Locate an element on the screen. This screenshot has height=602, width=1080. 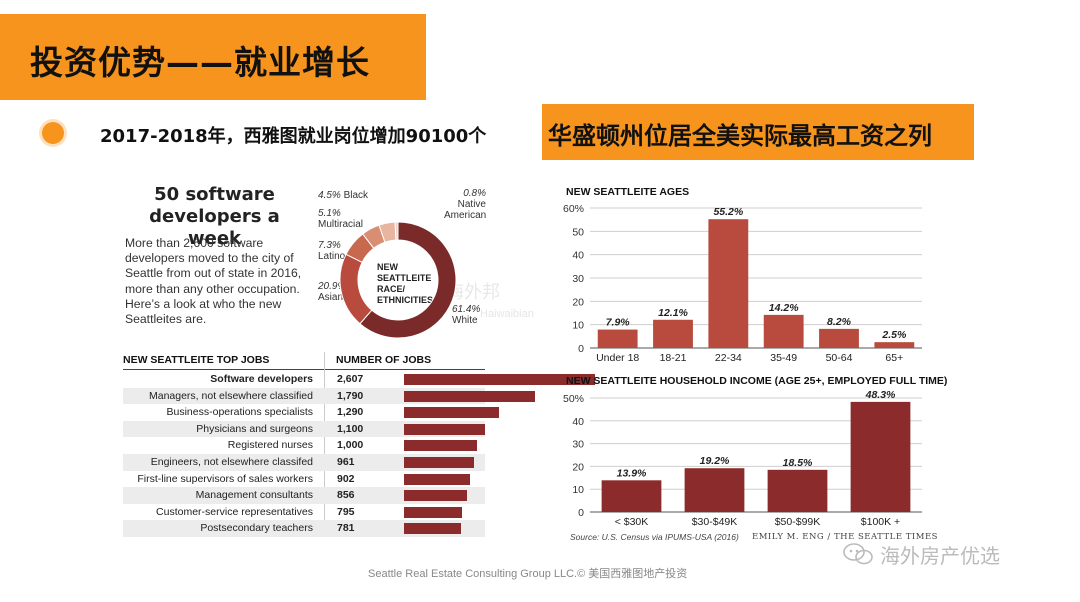
income-chart-data-label: 48.3% is located at coordinates (880, 395).